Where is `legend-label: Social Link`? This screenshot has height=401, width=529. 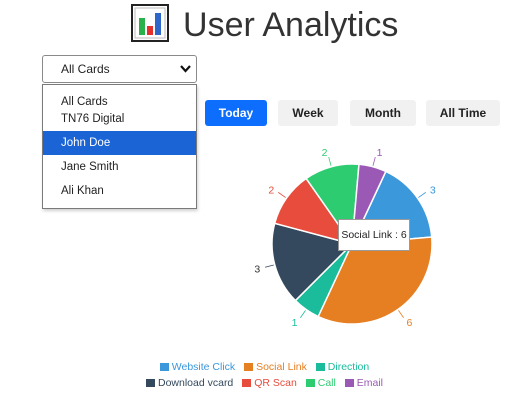
legend-label: Social Link is located at coordinates (281, 367).